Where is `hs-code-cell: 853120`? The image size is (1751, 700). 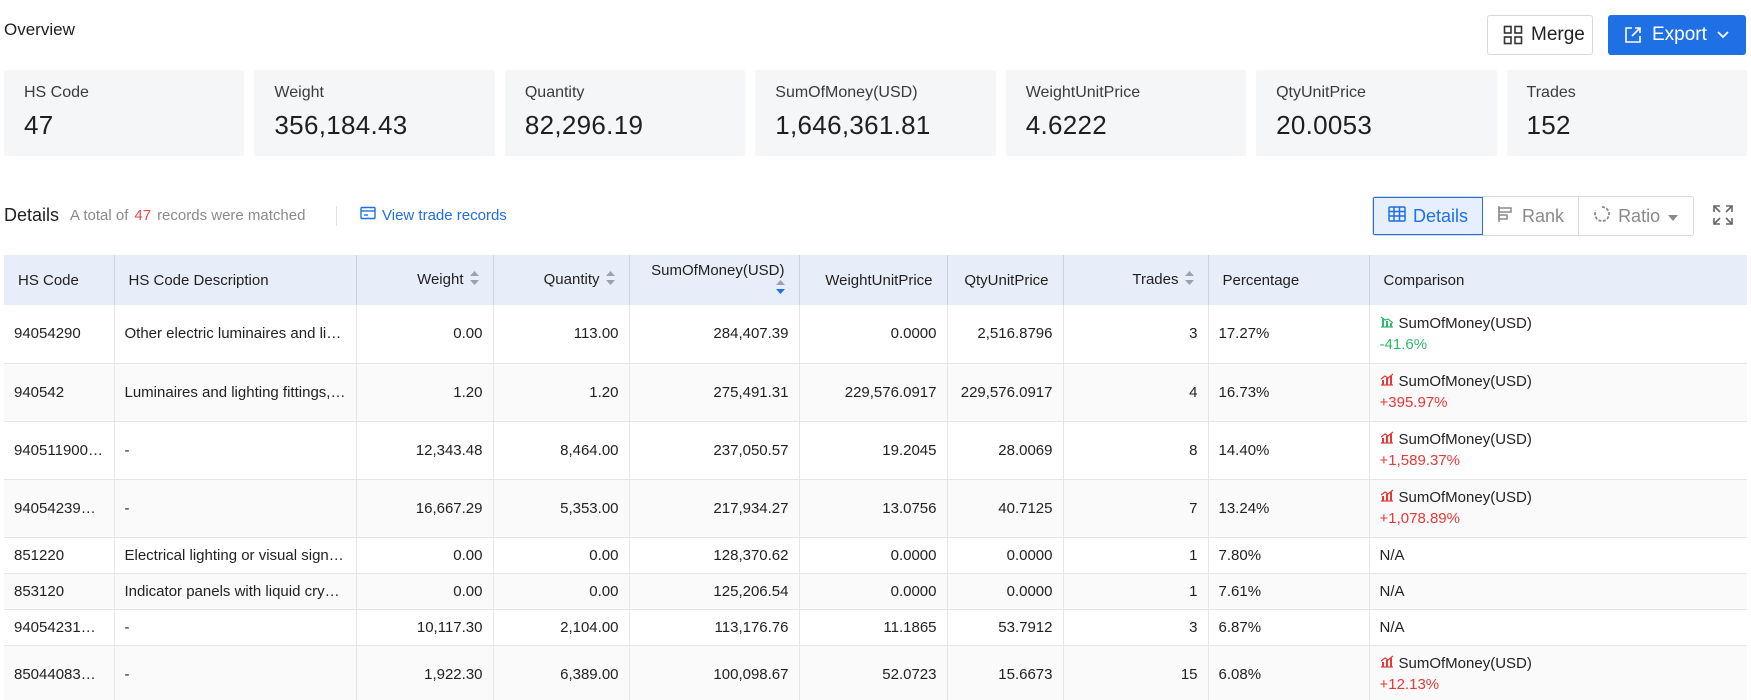
hs-code-cell: 853120 is located at coordinates (59, 591).